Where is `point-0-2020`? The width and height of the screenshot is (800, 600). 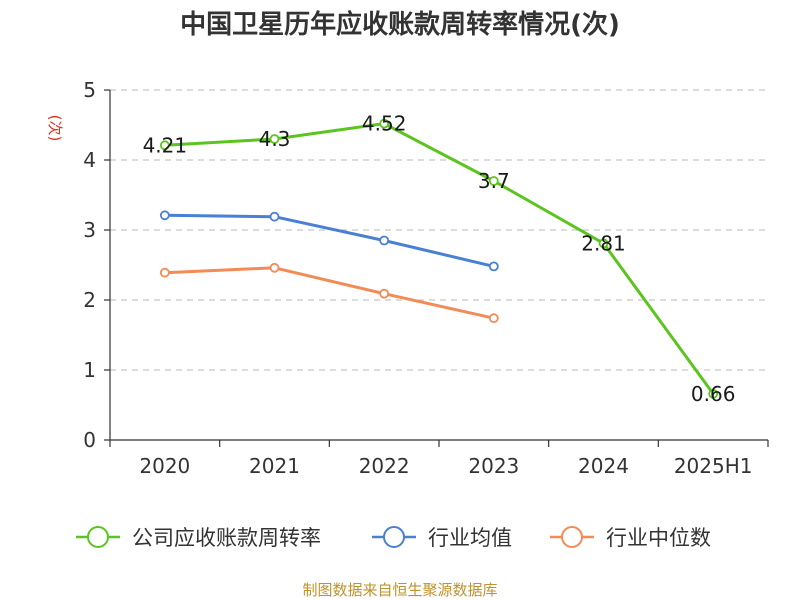 point-0-2020 is located at coordinates (164, 145).